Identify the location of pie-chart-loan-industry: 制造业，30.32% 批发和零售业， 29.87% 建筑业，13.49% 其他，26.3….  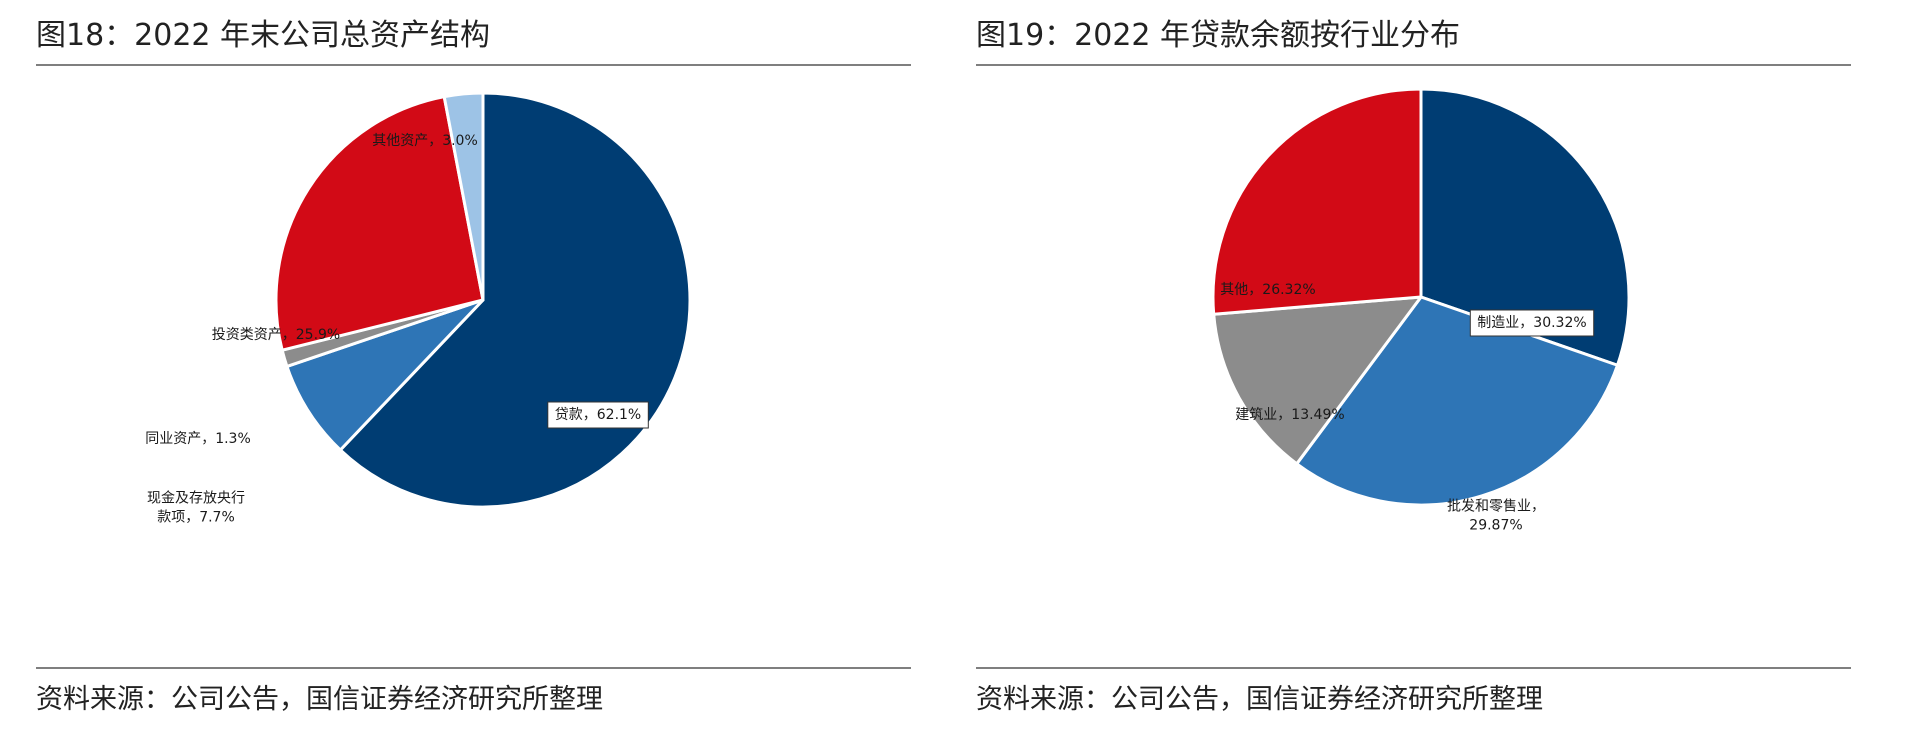
(1421, 310).